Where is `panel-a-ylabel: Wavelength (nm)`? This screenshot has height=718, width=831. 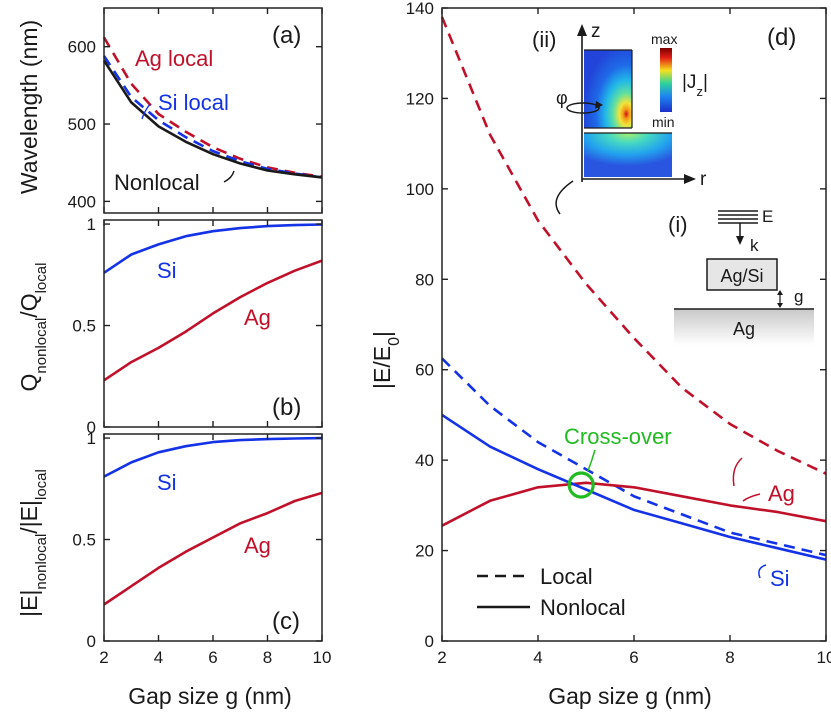 panel-a-ylabel: Wavelength (nm) is located at coordinates (29, 107).